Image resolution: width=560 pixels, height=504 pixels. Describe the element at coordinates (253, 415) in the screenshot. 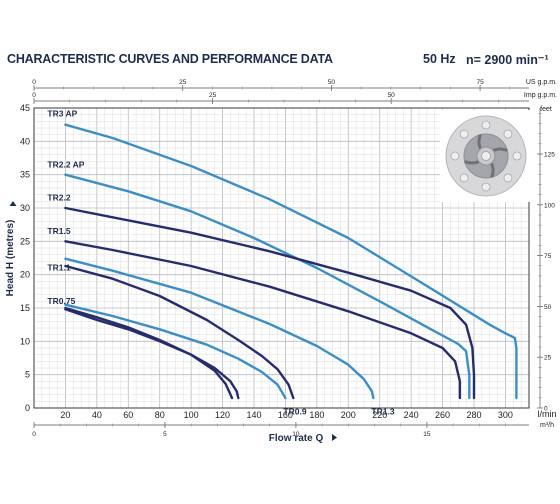

I see `x-tick-label: 140` at that location.